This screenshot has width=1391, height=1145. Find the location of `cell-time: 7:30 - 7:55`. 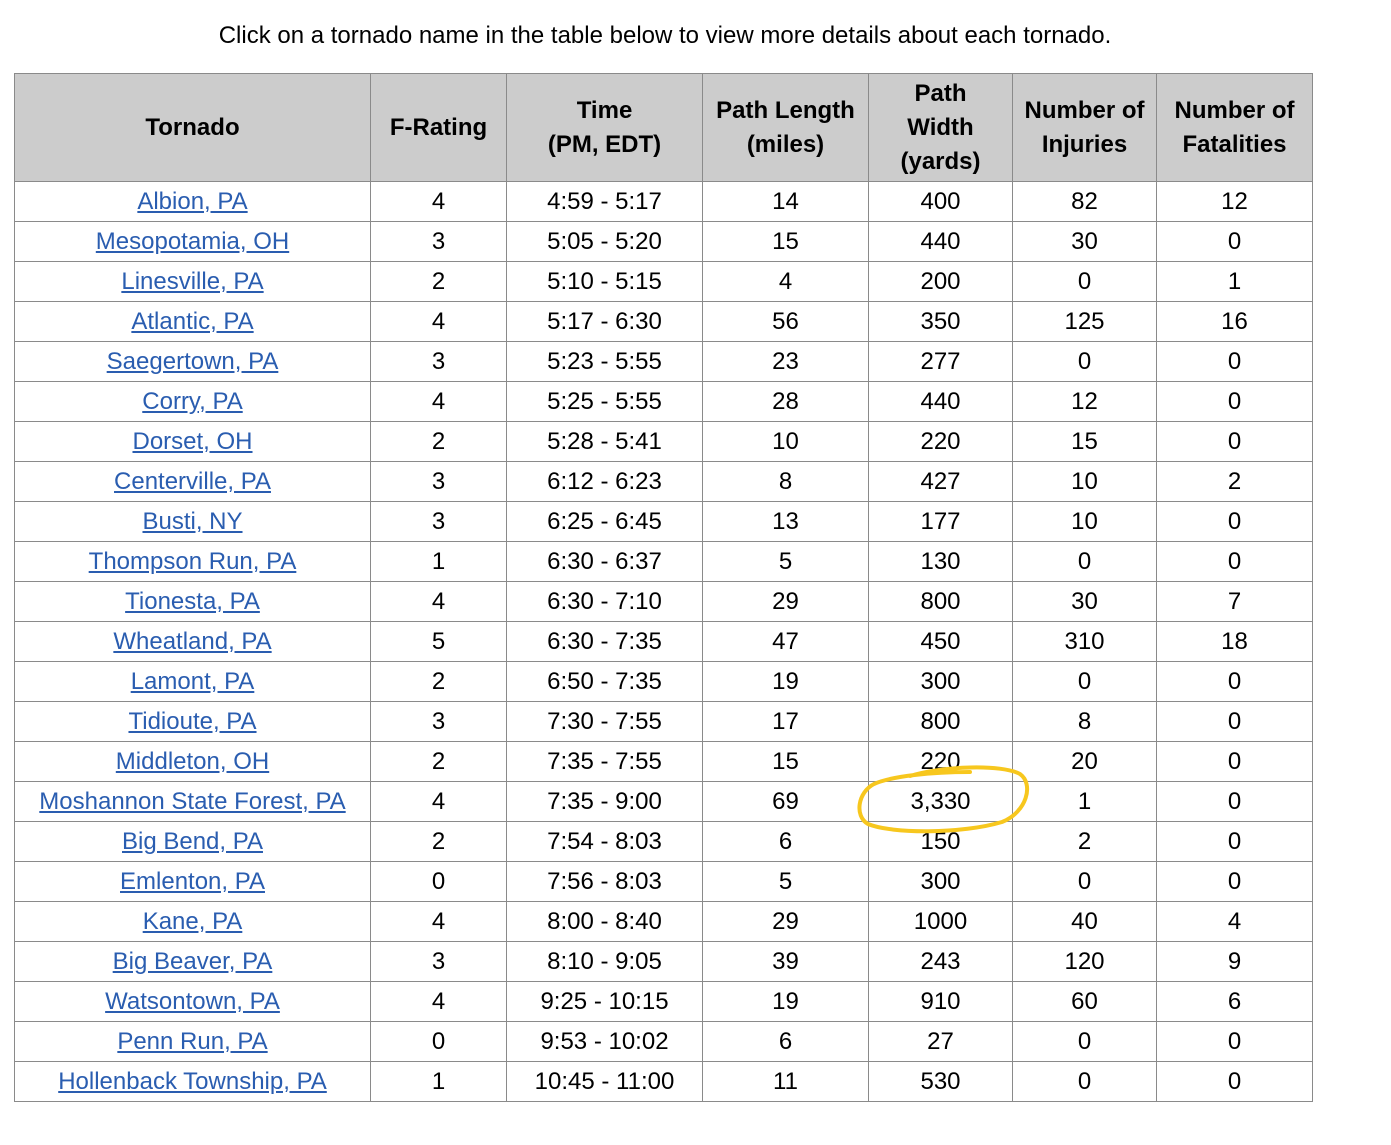

cell-time: 7:30 - 7:55 is located at coordinates (604, 721).